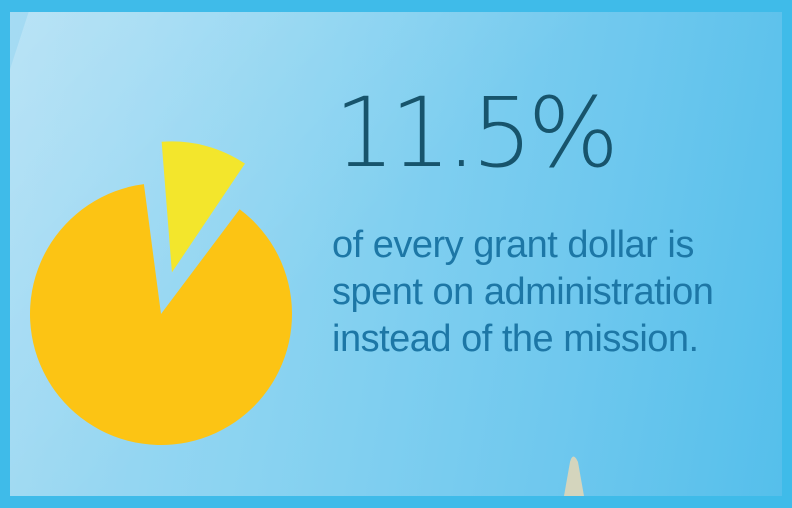  What do you see at coordinates (513, 245) in the screenshot?
I see `caption-line-1: of every grant dollar is` at bounding box center [513, 245].